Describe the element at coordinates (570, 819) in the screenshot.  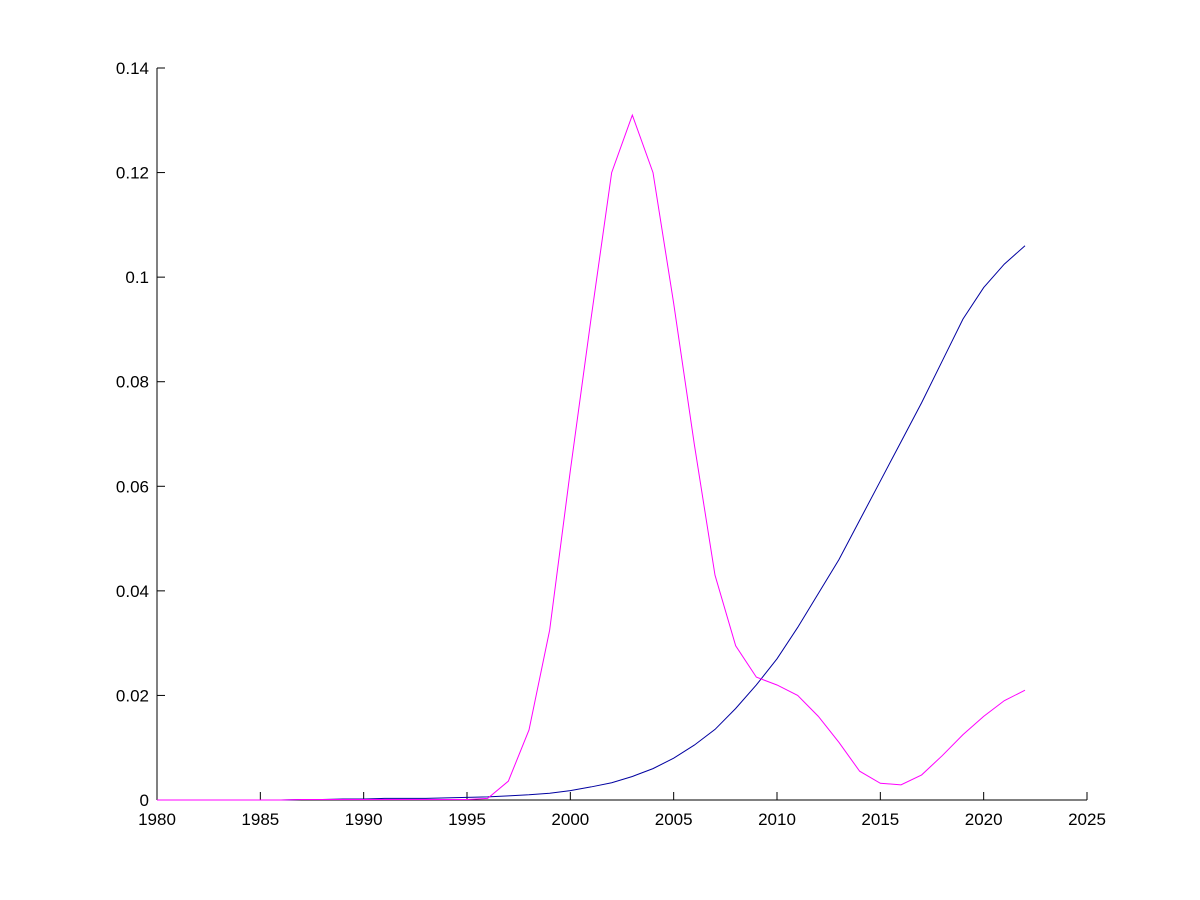
I see `x-tick-label: 2000` at that location.